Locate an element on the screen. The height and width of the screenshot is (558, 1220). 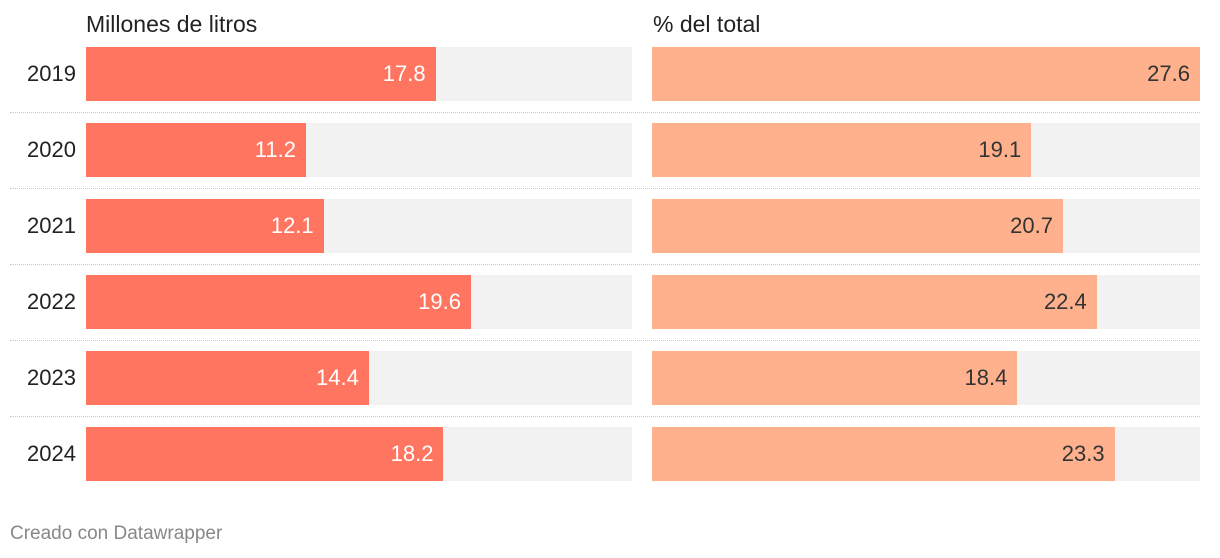
bar-track-s2-2024: 23.3 is located at coordinates (926, 454).